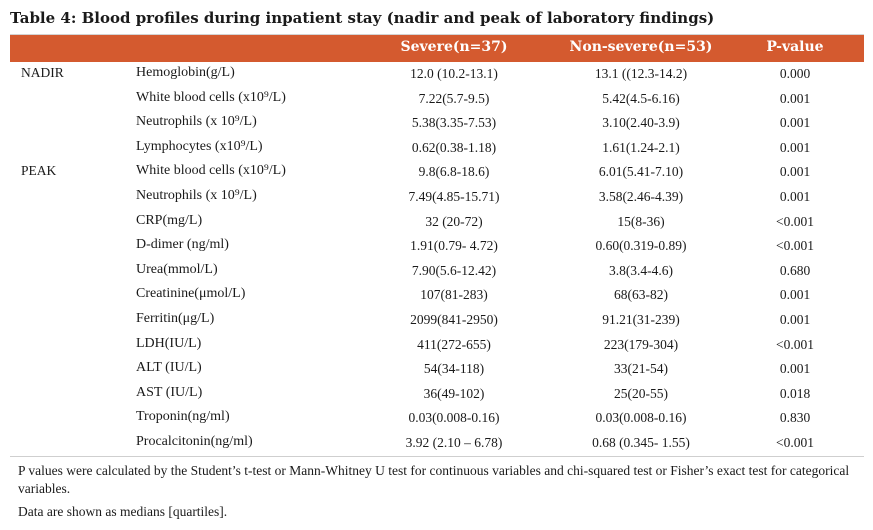  I want to click on row-group-label: PEAK, so click(39, 171).